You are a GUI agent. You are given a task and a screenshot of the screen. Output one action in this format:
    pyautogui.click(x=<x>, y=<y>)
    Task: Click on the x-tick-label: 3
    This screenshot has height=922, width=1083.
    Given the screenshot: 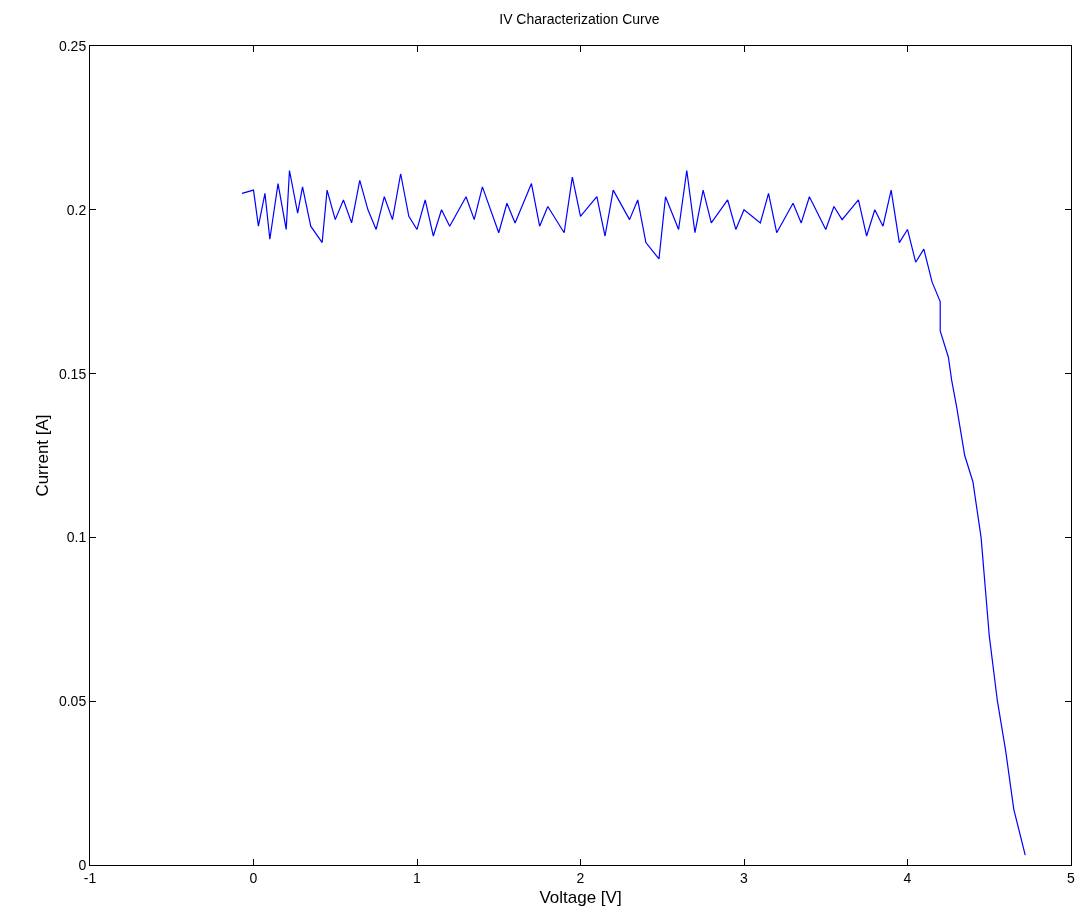 What is the action you would take?
    pyautogui.click(x=744, y=877)
    